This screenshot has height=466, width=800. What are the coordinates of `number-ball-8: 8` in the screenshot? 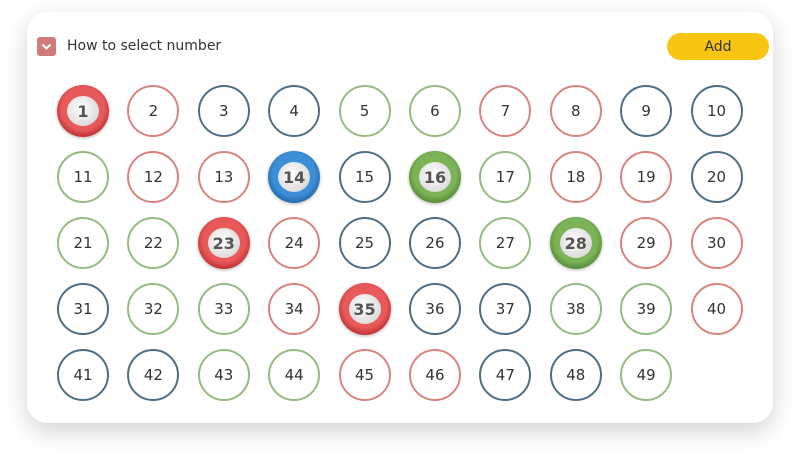 It's located at (575, 111).